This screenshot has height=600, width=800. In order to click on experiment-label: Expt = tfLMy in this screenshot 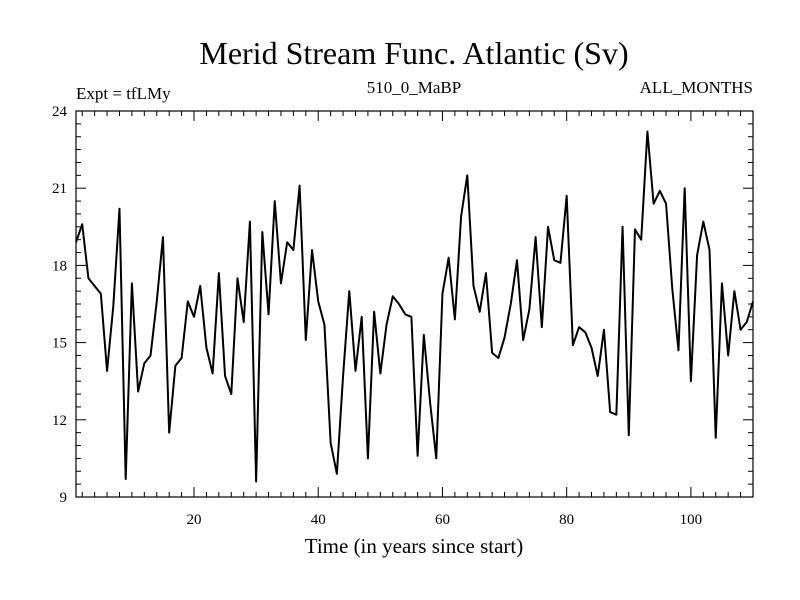, I will do `click(123, 93)`.